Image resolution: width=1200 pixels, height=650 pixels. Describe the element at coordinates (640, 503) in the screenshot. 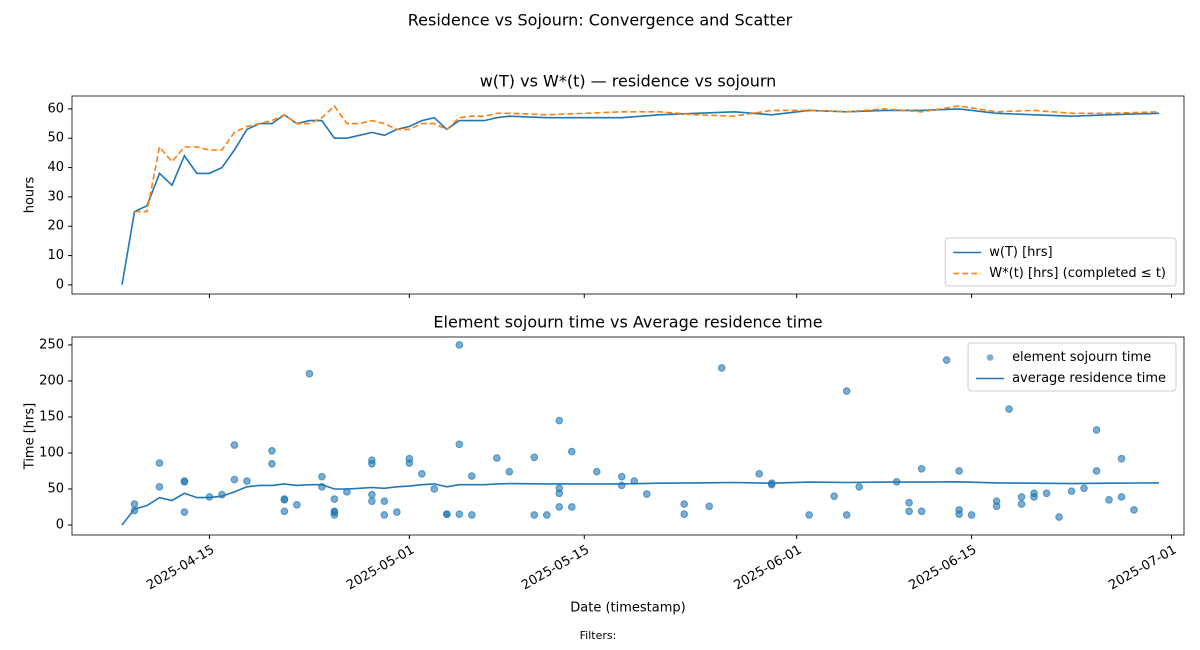

I see `series-line` at that location.